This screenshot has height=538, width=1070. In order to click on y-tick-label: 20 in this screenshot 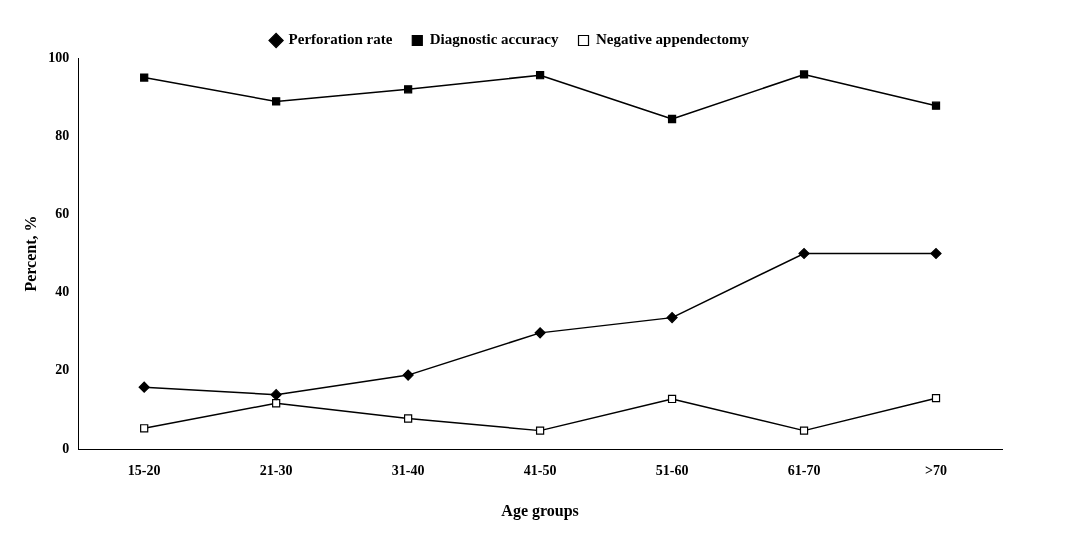, I will do `click(62, 370)`.